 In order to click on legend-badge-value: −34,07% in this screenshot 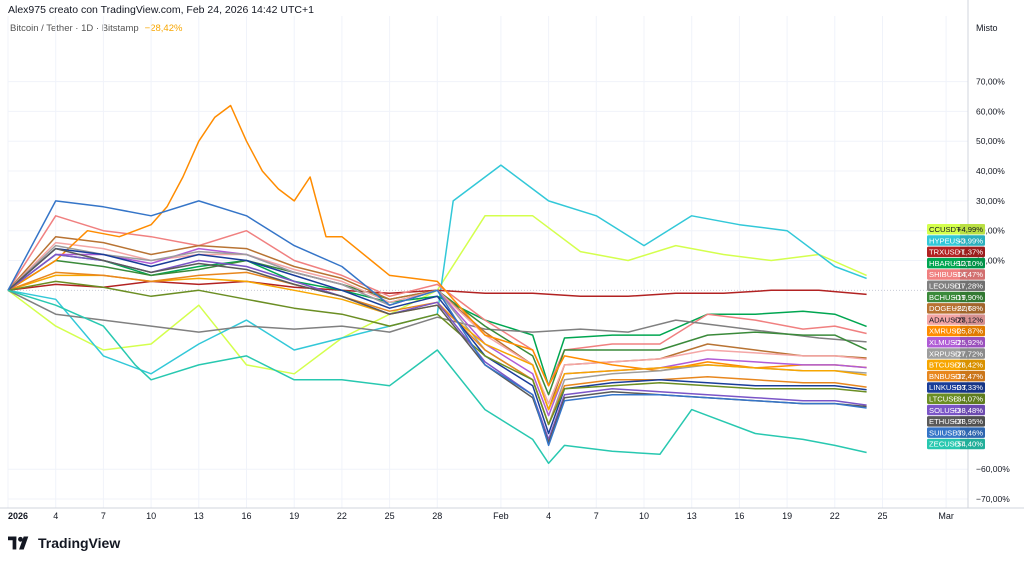, I will do `click(968, 399)`.